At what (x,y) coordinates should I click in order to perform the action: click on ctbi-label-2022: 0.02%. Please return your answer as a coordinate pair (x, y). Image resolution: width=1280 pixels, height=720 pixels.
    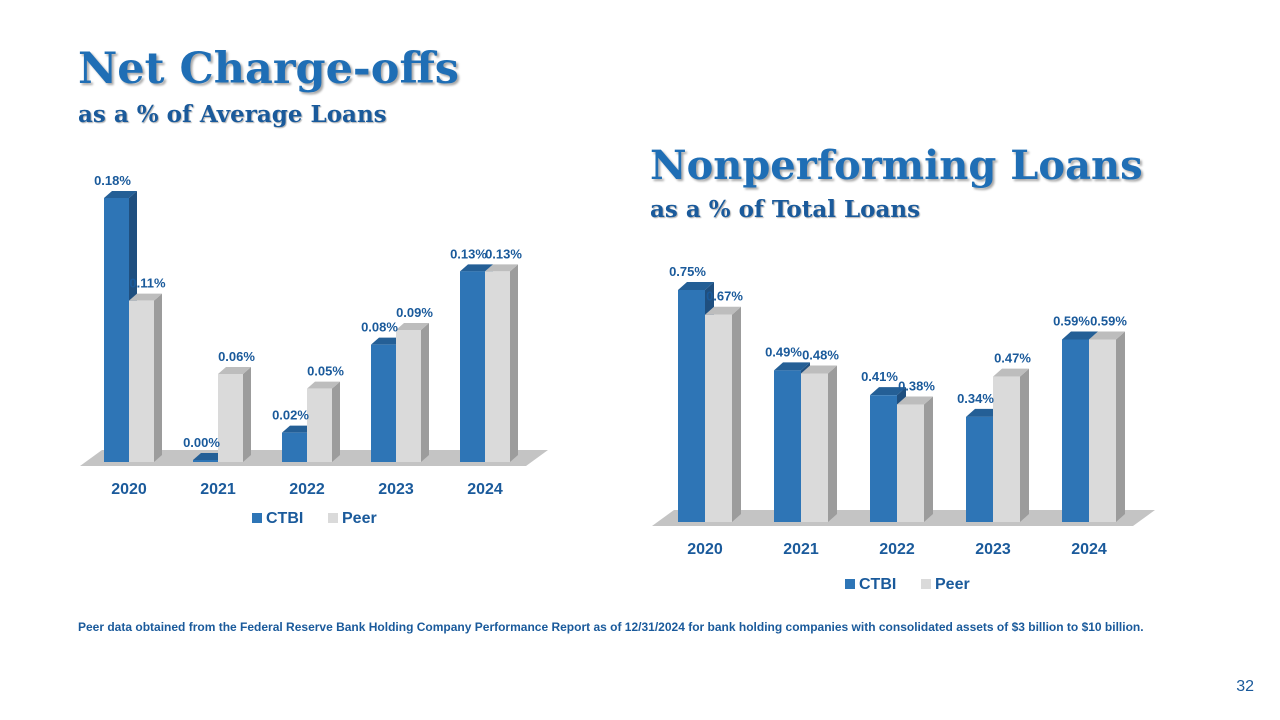
    Looking at the image, I should click on (290, 415).